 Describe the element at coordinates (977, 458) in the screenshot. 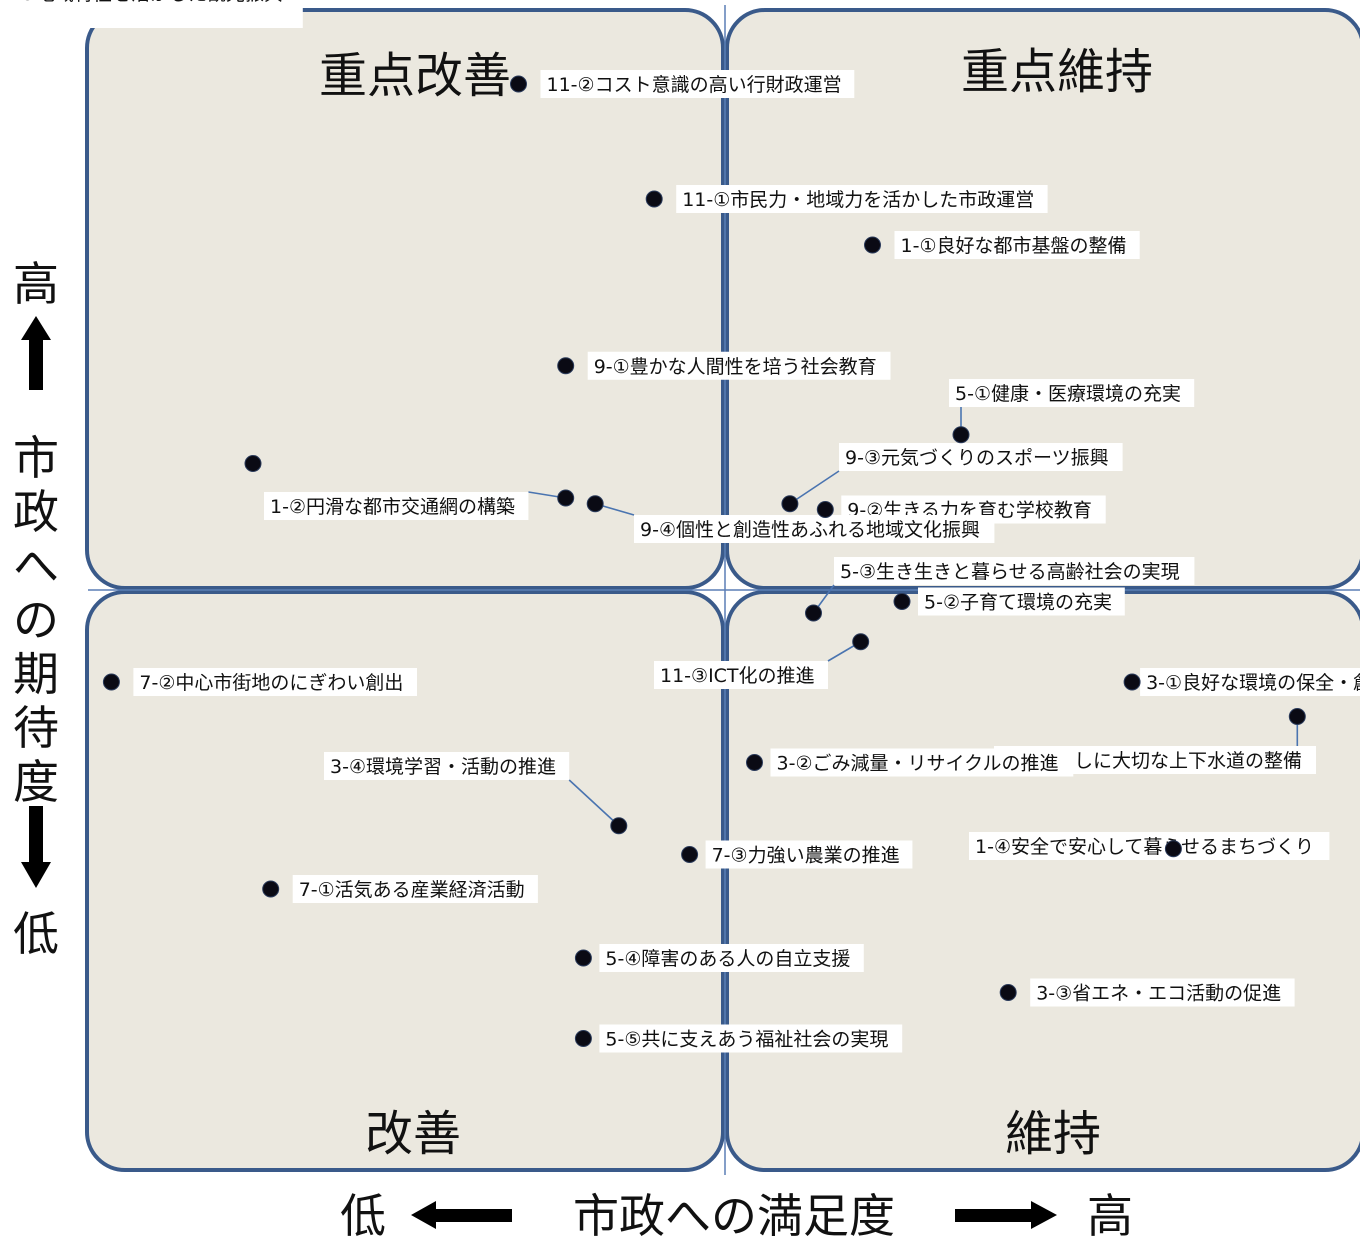

I see `point-label: 9-③元気づくりのスポーツ振興` at that location.